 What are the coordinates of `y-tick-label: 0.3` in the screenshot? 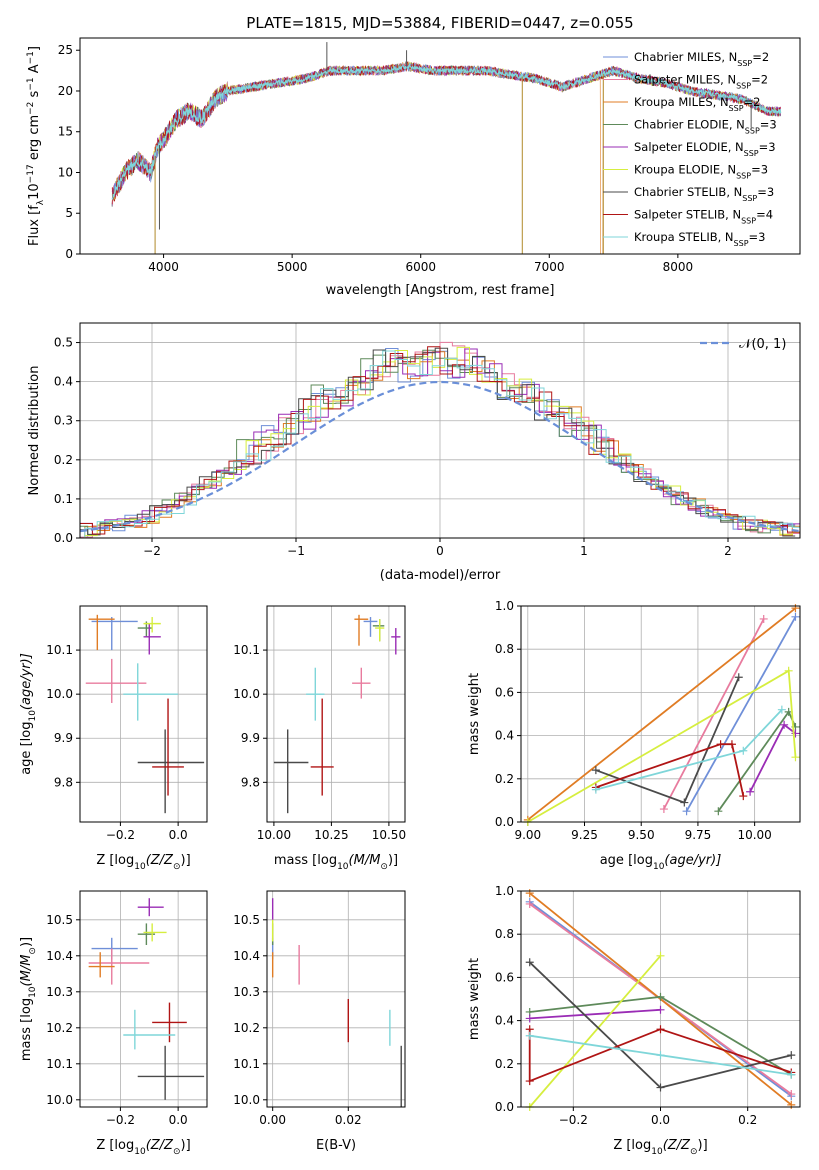 It's located at (63, 421).